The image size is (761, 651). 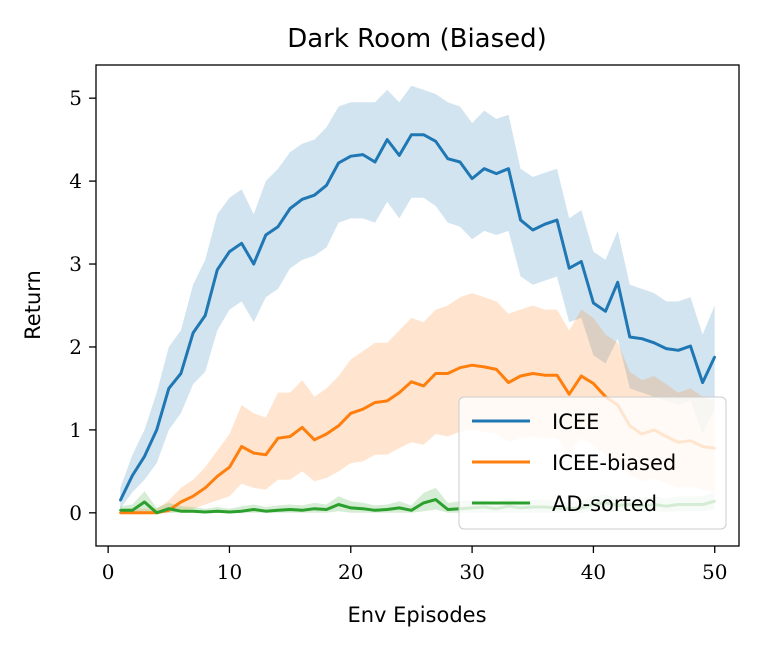 I want to click on x-tick-label: 50, so click(x=714, y=572).